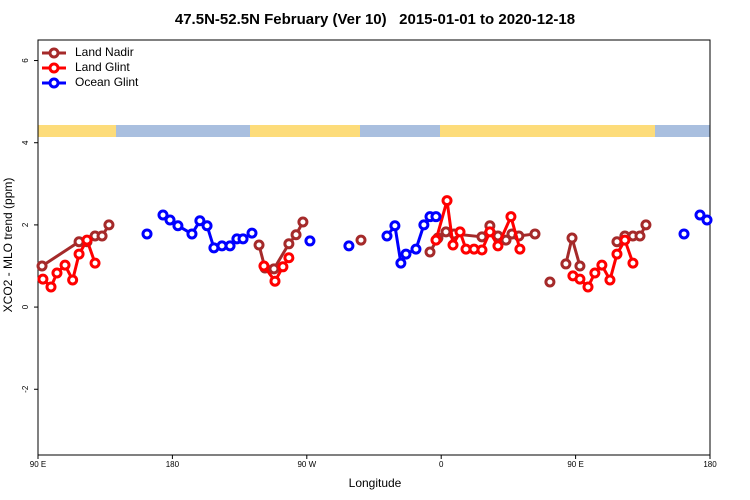  What do you see at coordinates (374, 131) in the screenshot?
I see `land-ocean-strip` at bounding box center [374, 131].